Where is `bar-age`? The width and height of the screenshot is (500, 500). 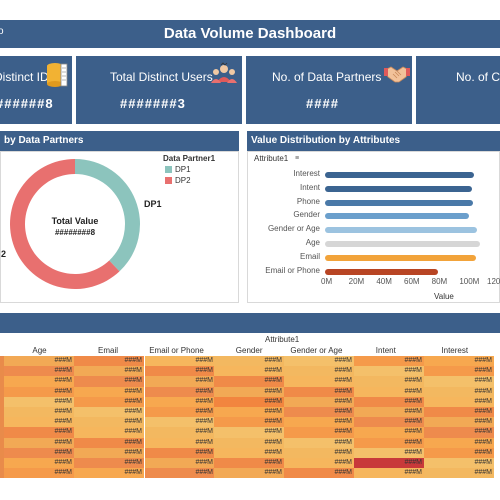 bar-age is located at coordinates (402, 244).